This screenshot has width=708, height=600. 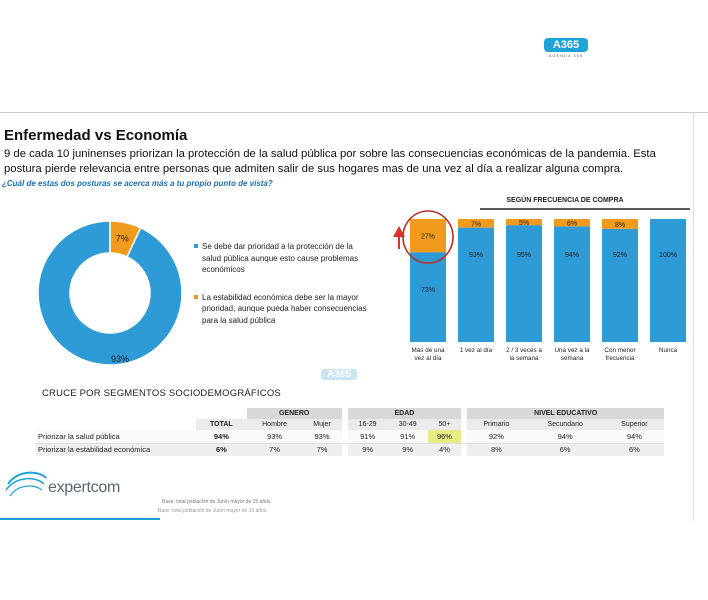 What do you see at coordinates (476, 255) in the screenshot?
I see `bar-data-label: 93%` at bounding box center [476, 255].